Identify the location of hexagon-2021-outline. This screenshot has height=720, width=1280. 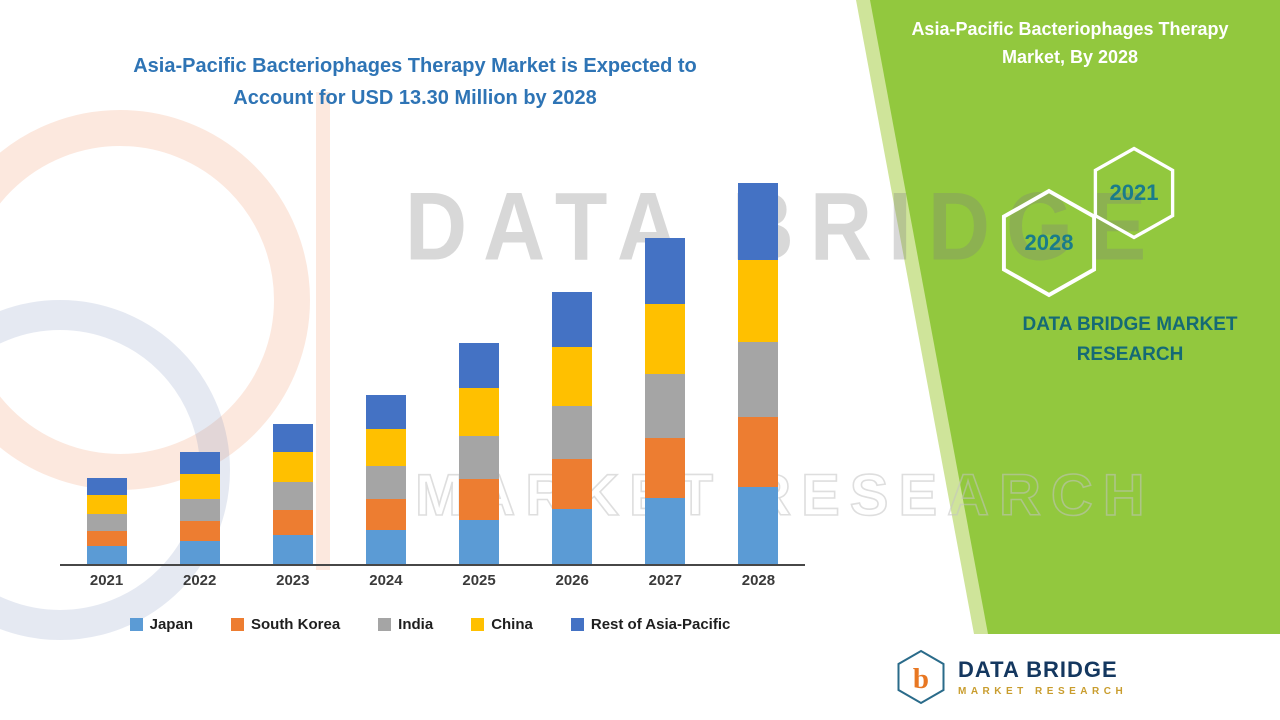
(1134, 193).